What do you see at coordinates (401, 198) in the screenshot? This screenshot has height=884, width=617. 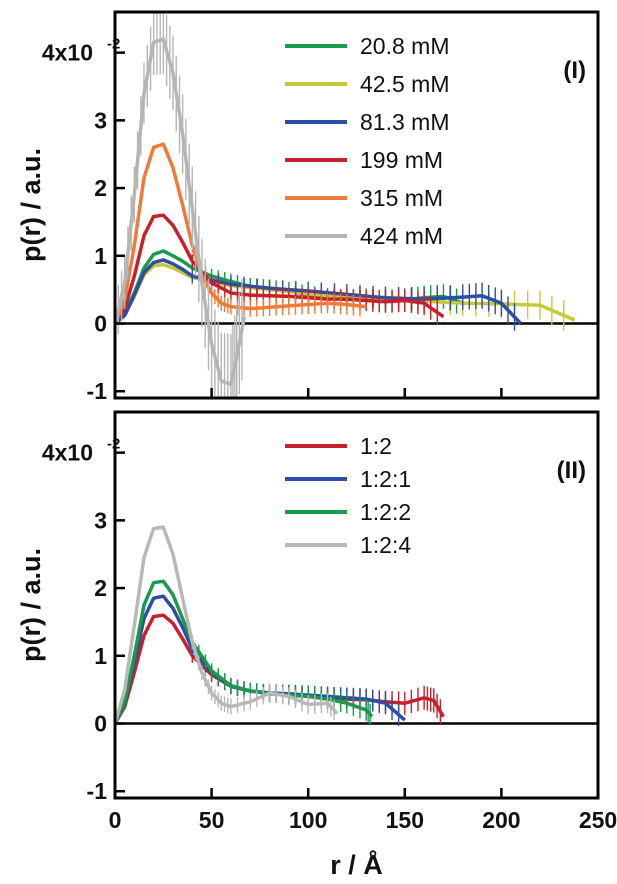 I see `legend-entry: 315 mM` at bounding box center [401, 198].